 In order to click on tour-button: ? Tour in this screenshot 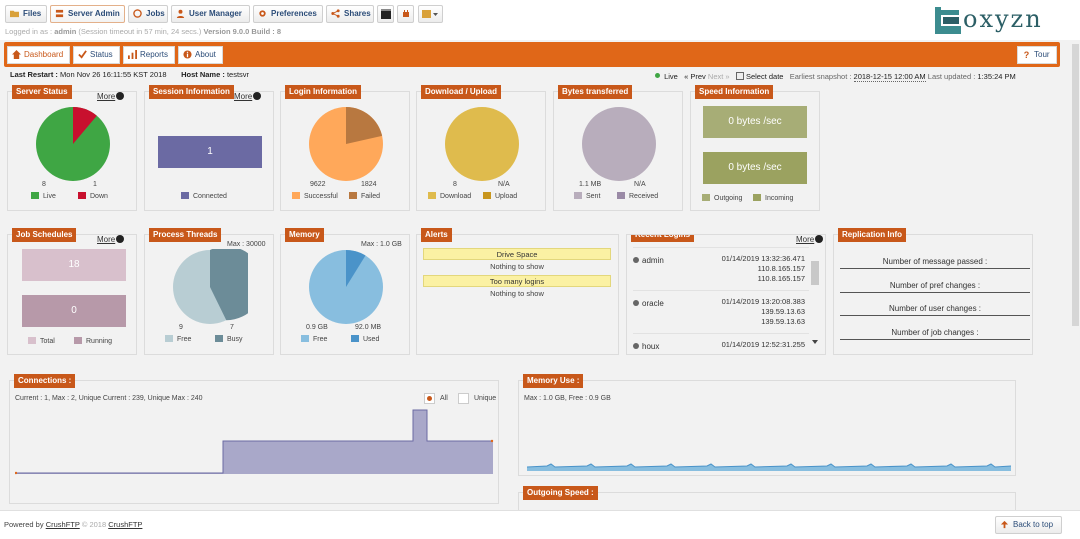, I will do `click(1037, 55)`.